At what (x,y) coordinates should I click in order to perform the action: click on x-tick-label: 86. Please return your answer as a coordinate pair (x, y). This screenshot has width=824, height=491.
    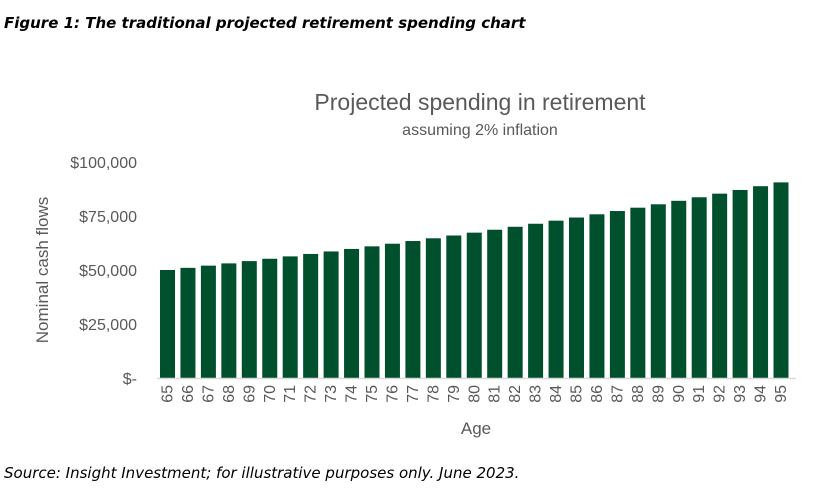
    Looking at the image, I should click on (597, 394).